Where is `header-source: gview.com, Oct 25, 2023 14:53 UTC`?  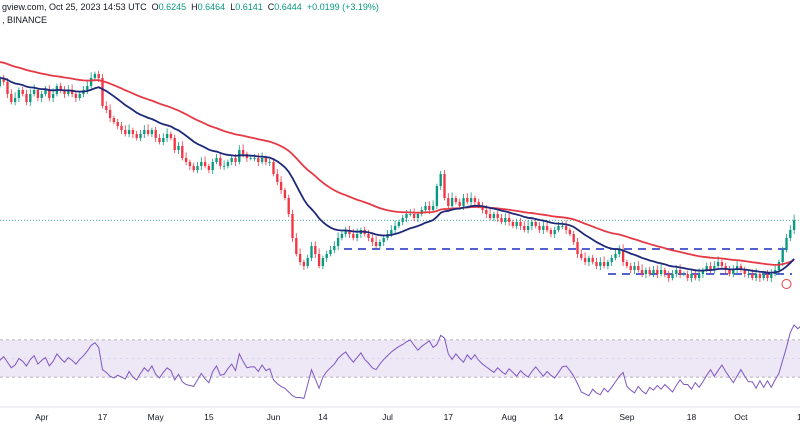
header-source: gview.com, Oct 25, 2023 14:53 UTC is located at coordinates (74, 7).